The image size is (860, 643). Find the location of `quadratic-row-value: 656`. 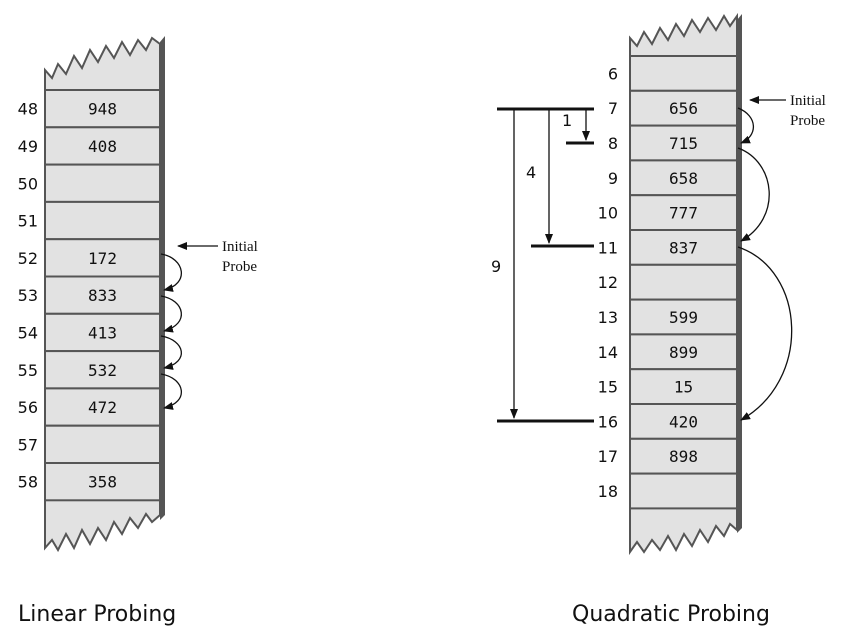

quadratic-row-value: 656 is located at coordinates (683, 108).